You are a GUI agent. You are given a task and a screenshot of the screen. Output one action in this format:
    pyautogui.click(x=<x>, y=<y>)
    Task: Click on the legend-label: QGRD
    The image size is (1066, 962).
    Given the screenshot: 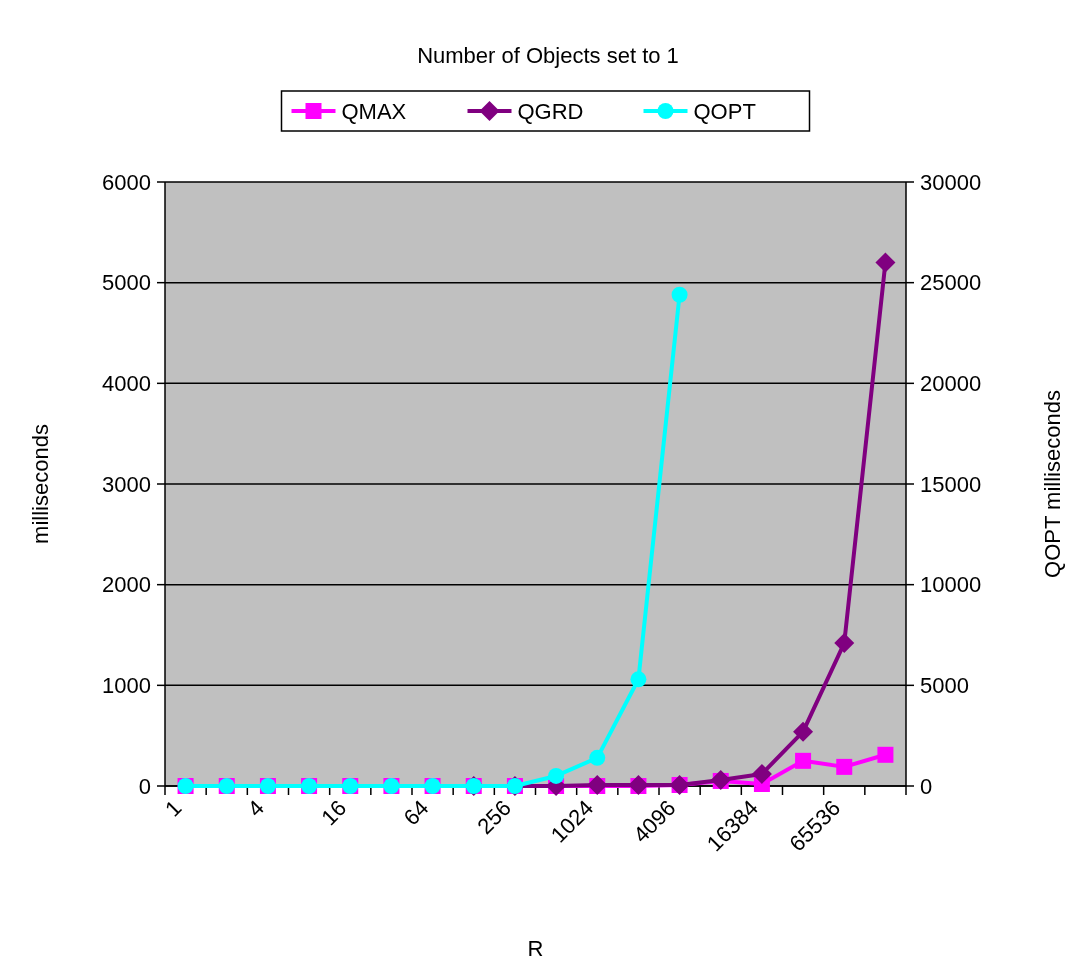 What is the action you would take?
    pyautogui.click(x=550, y=111)
    